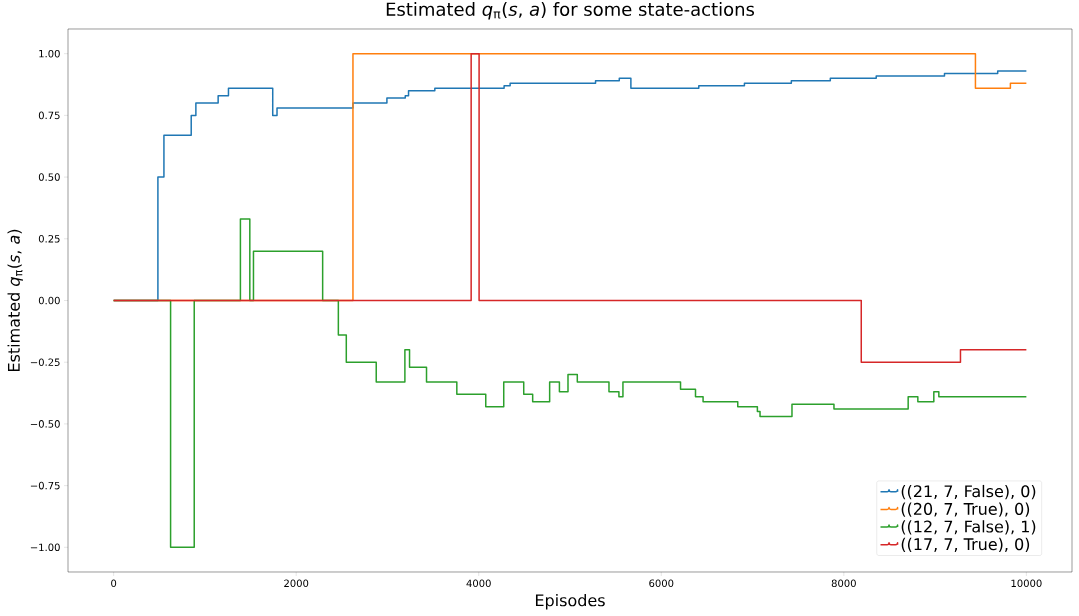 The width and height of the screenshot is (1079, 616). What do you see at coordinates (49, 53) in the screenshot?
I see `y-tick-label: 1.00` at bounding box center [49, 53].